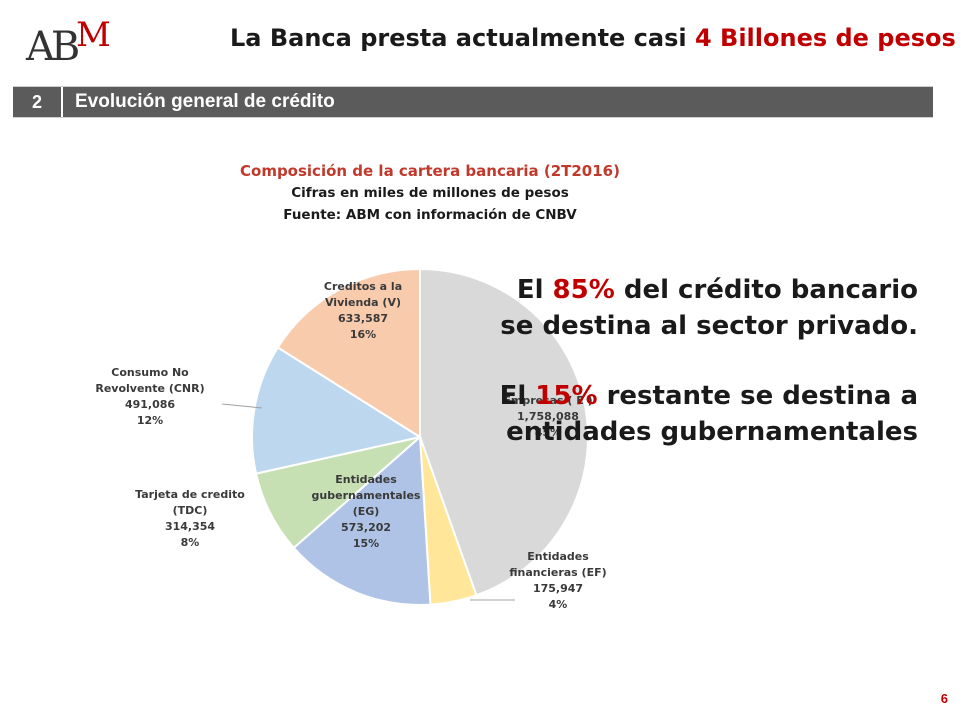  What do you see at coordinates (38, 102) in the screenshot?
I see `section-number: 2` at bounding box center [38, 102].